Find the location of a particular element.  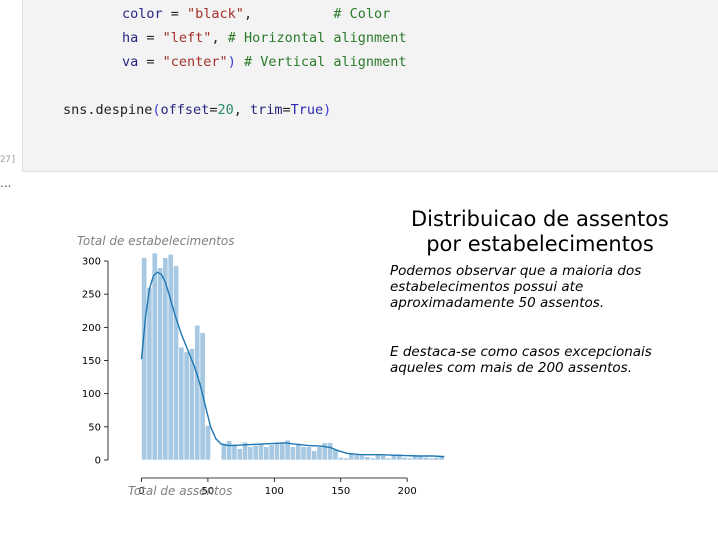

annotation-exceptions-line2: aqueles com mais de 200 assentos. is located at coordinates (511, 368).